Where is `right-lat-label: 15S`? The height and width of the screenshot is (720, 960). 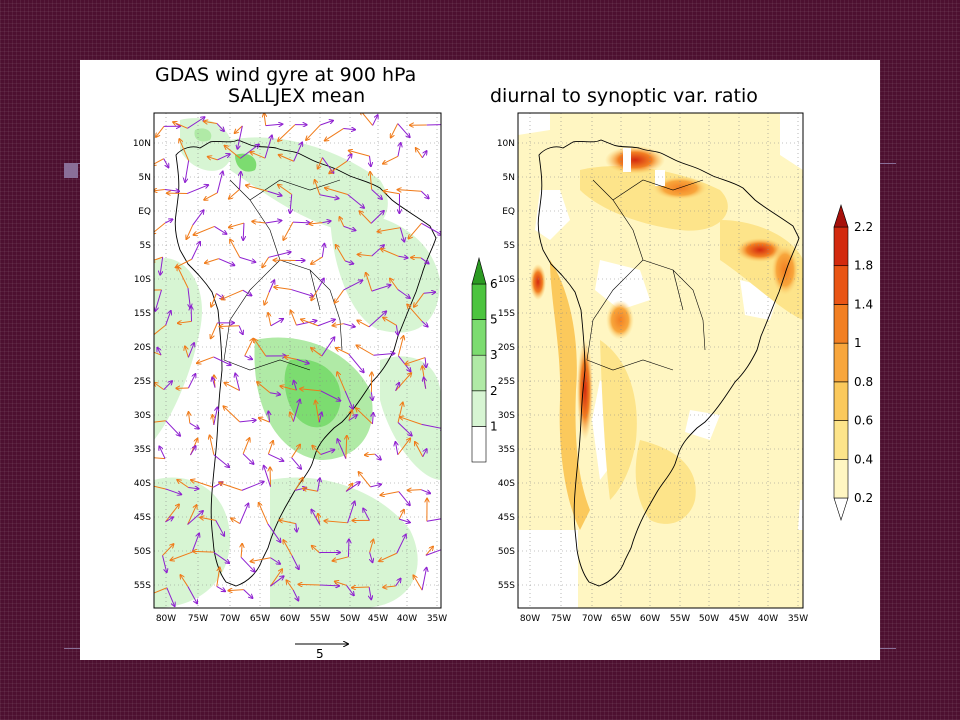
right-lat-label: 15S is located at coordinates (506, 314).